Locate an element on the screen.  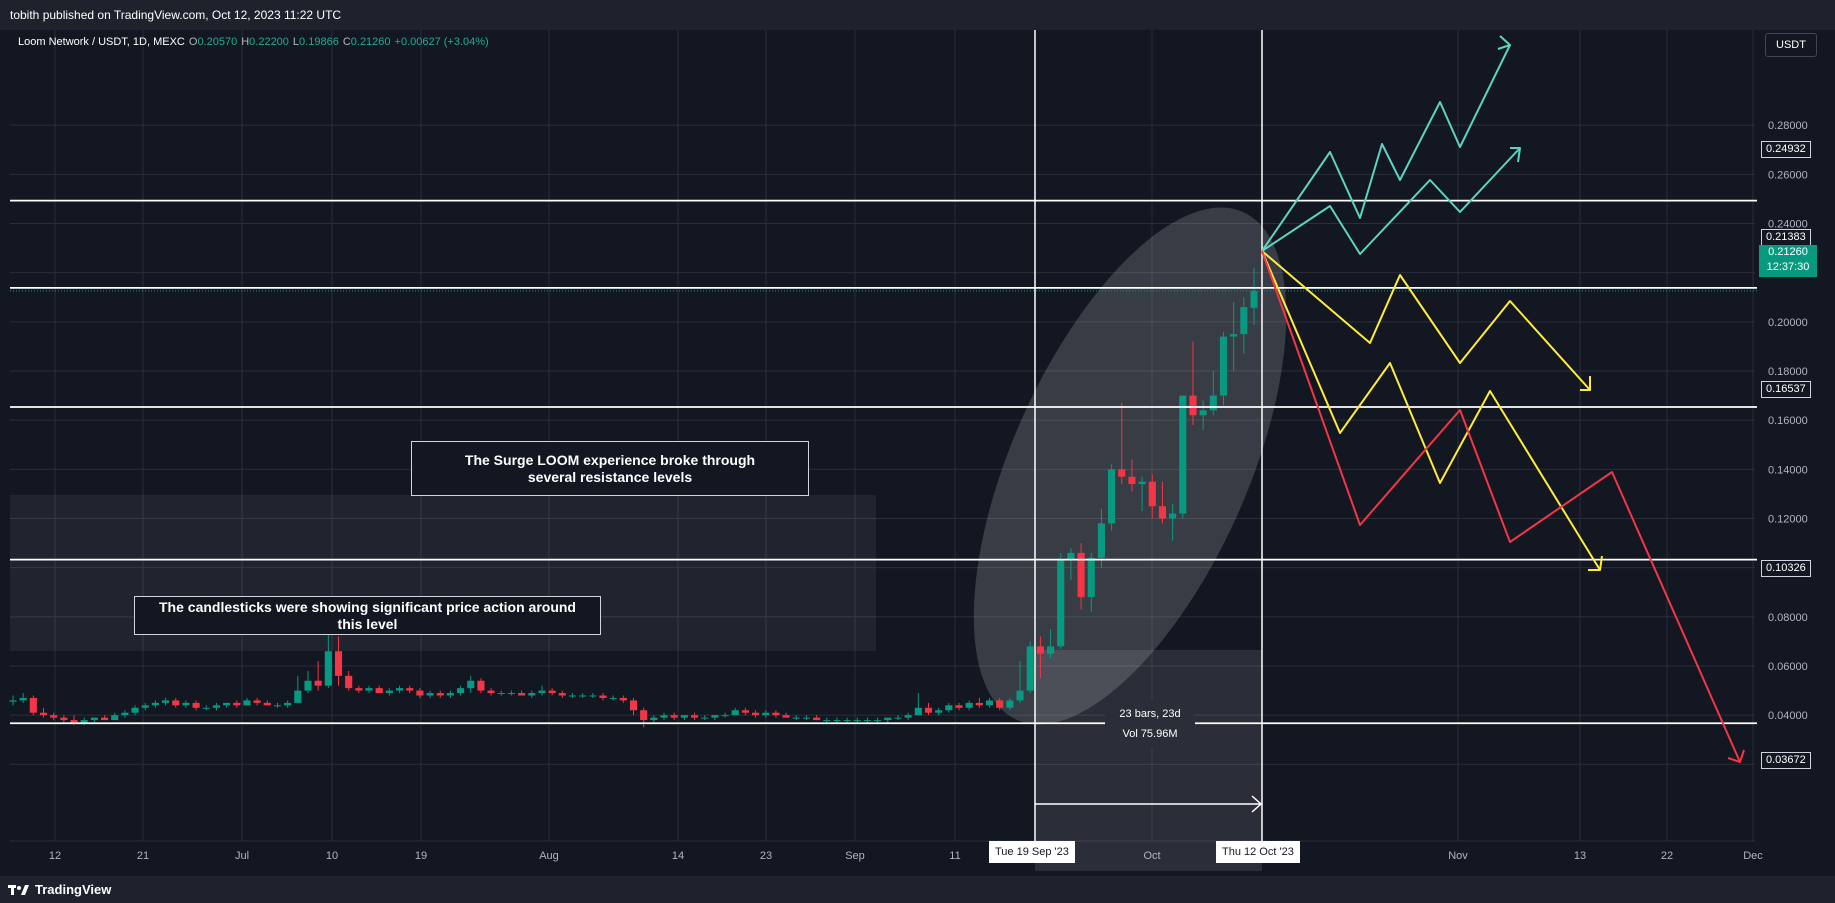
level-tag-2: 0.16537 is located at coordinates (1786, 389).